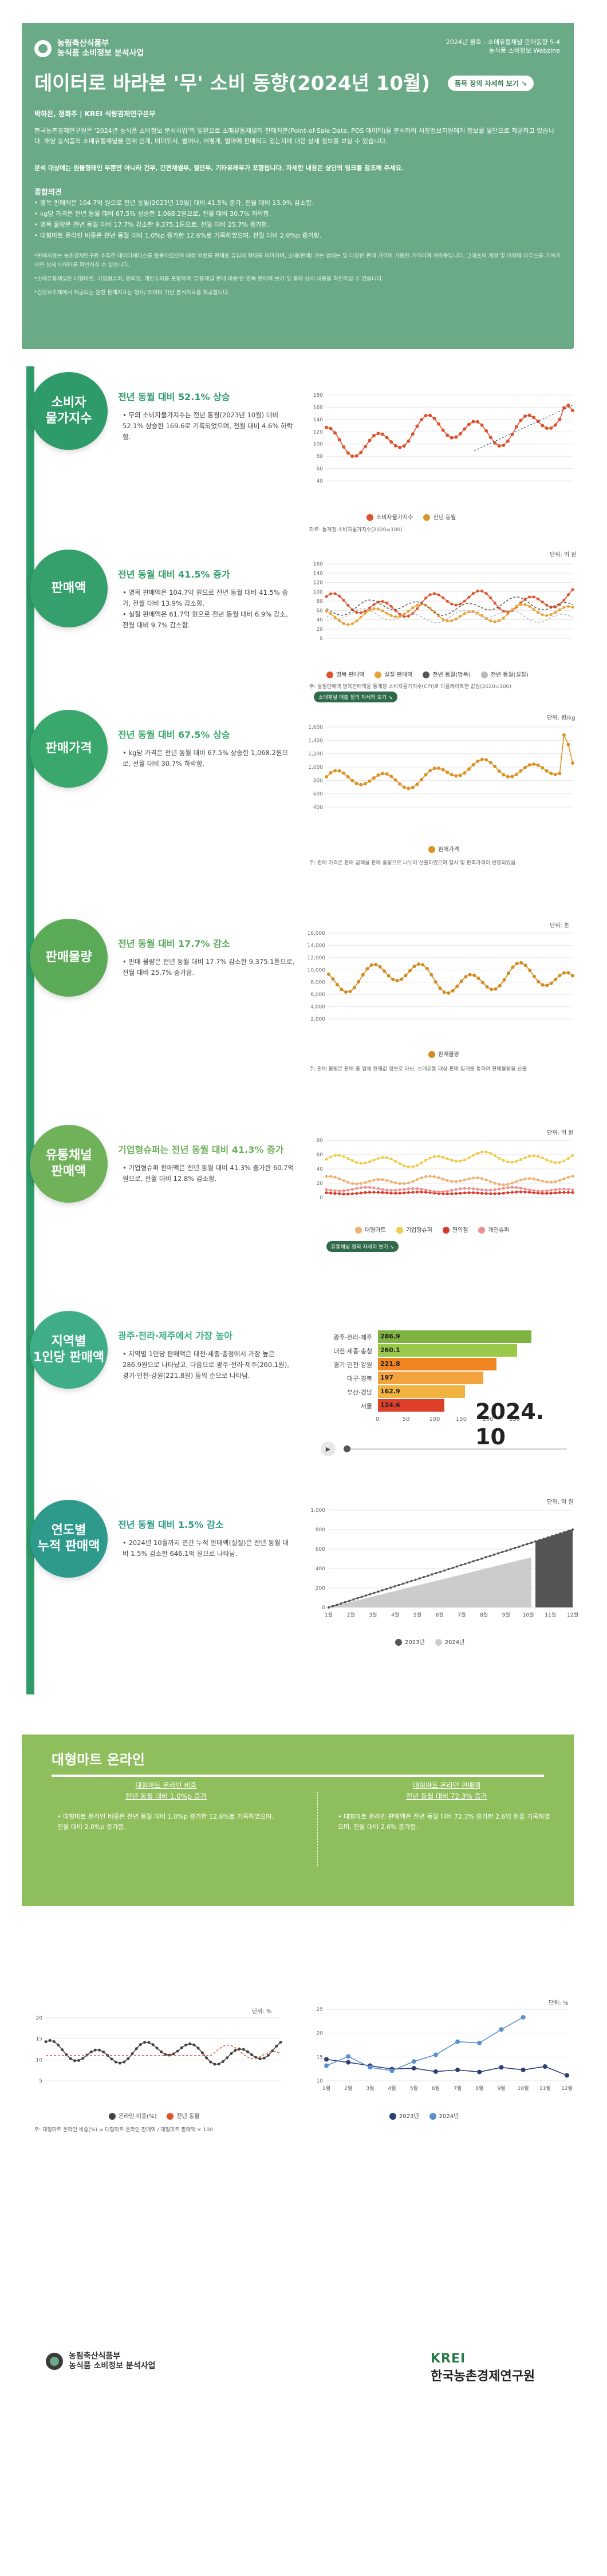 The height and width of the screenshot is (2576, 607). What do you see at coordinates (262, 2012) in the screenshot?
I see `online-left-unit: 단위: %` at bounding box center [262, 2012].